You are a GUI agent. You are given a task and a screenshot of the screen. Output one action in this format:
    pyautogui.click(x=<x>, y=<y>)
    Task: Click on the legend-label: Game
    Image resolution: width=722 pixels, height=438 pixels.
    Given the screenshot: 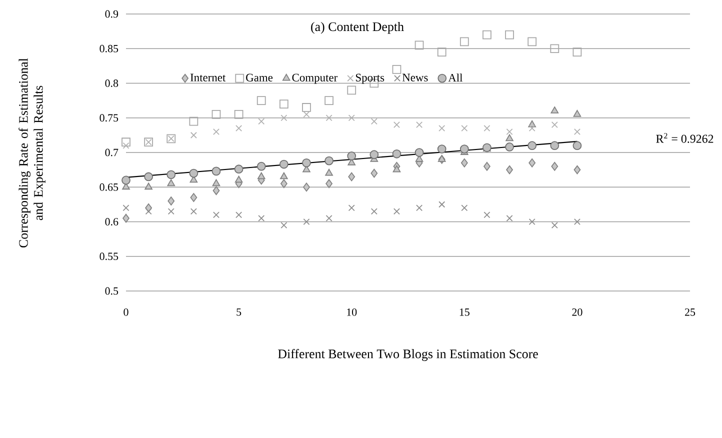 What is the action you would take?
    pyautogui.click(x=259, y=78)
    